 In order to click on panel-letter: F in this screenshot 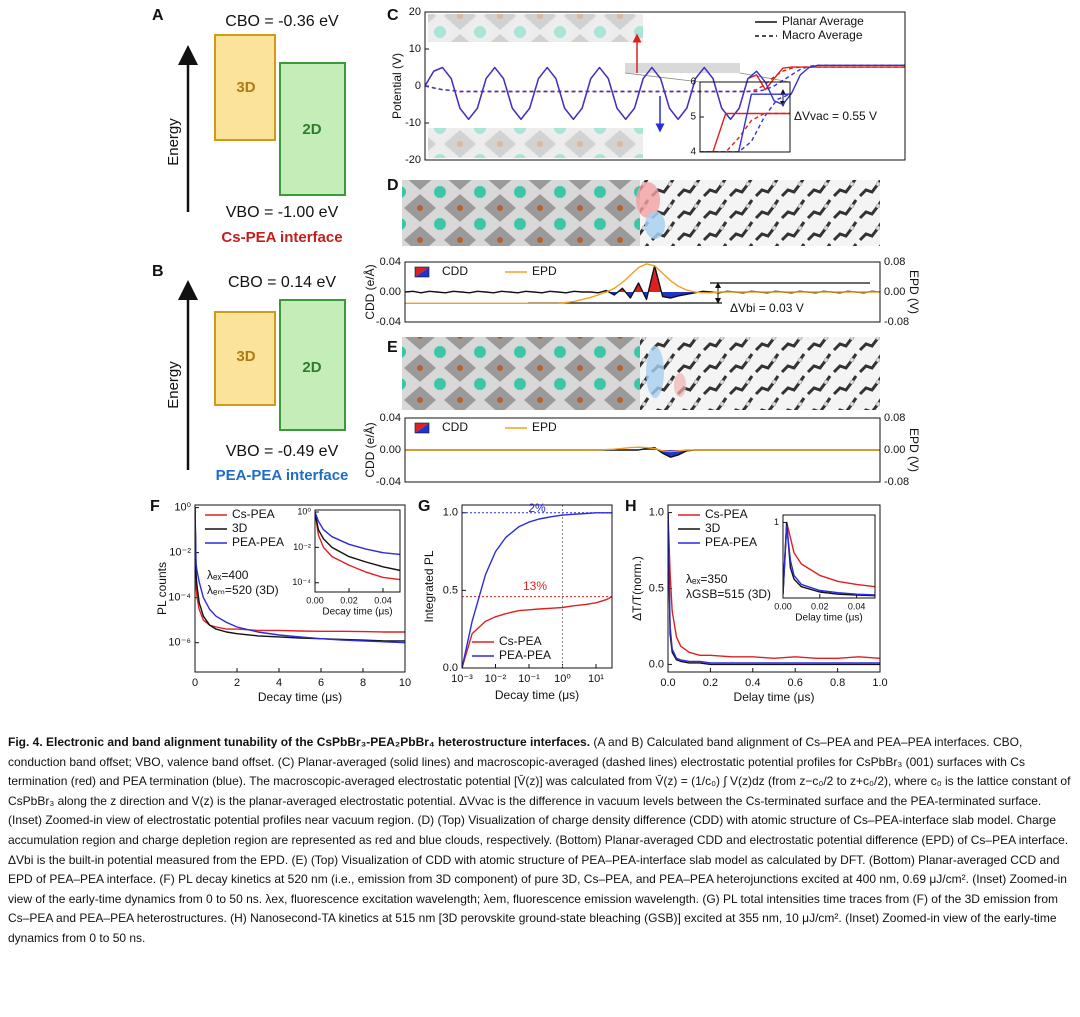, I will do `click(155, 506)`.